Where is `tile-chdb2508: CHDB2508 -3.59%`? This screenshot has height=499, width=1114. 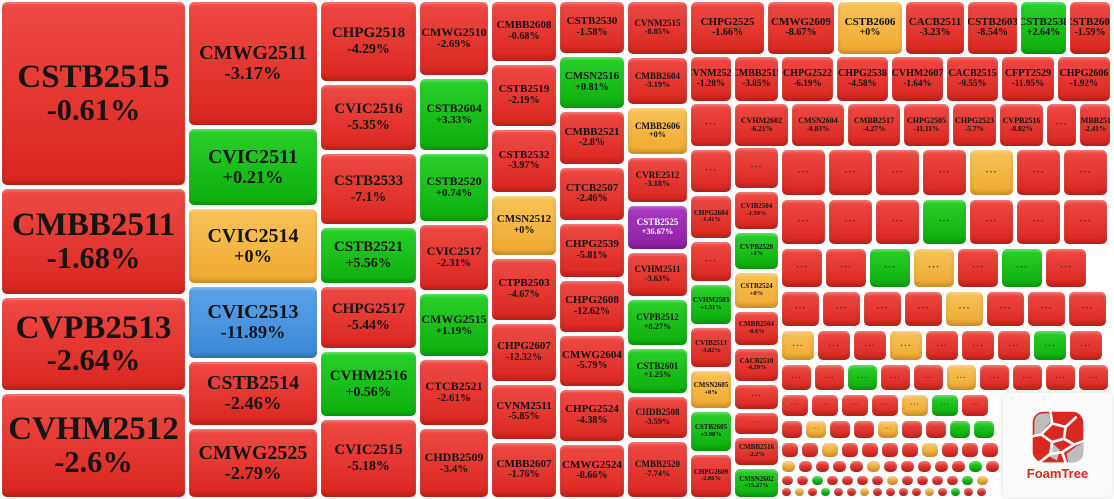 tile-chdb2508: CHDB2508 -3.59% is located at coordinates (657, 417).